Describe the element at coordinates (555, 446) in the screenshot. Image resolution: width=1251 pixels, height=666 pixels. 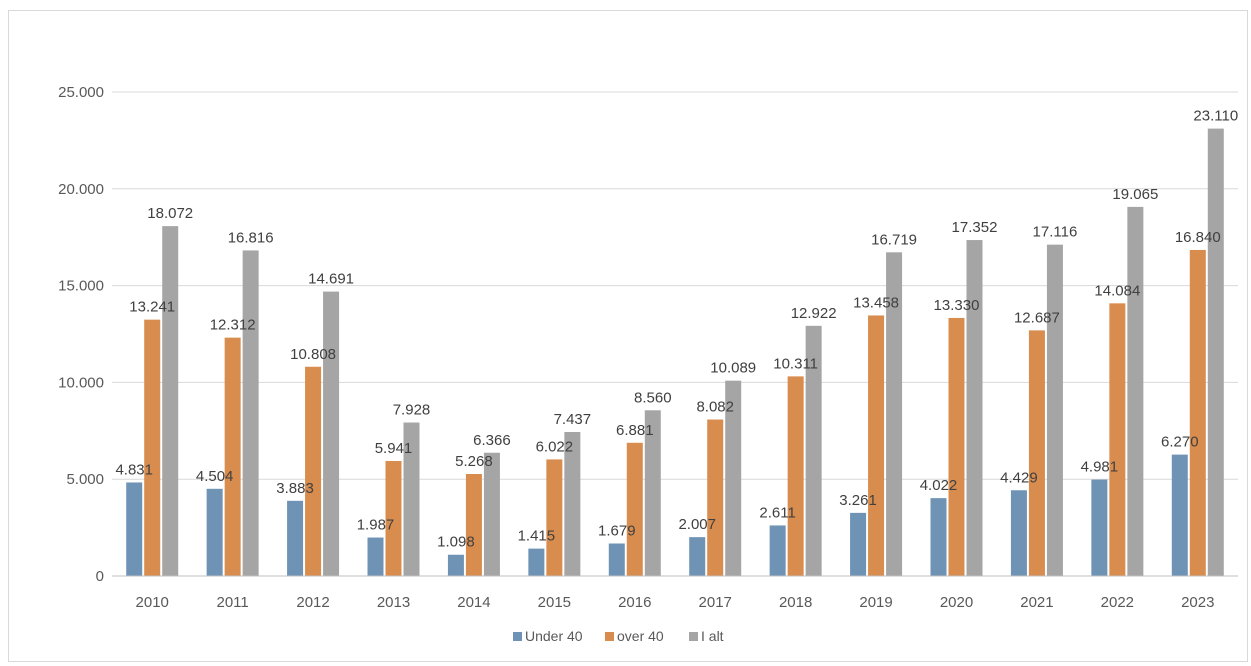
I see `data-label-over-40-2015: 6.022` at that location.